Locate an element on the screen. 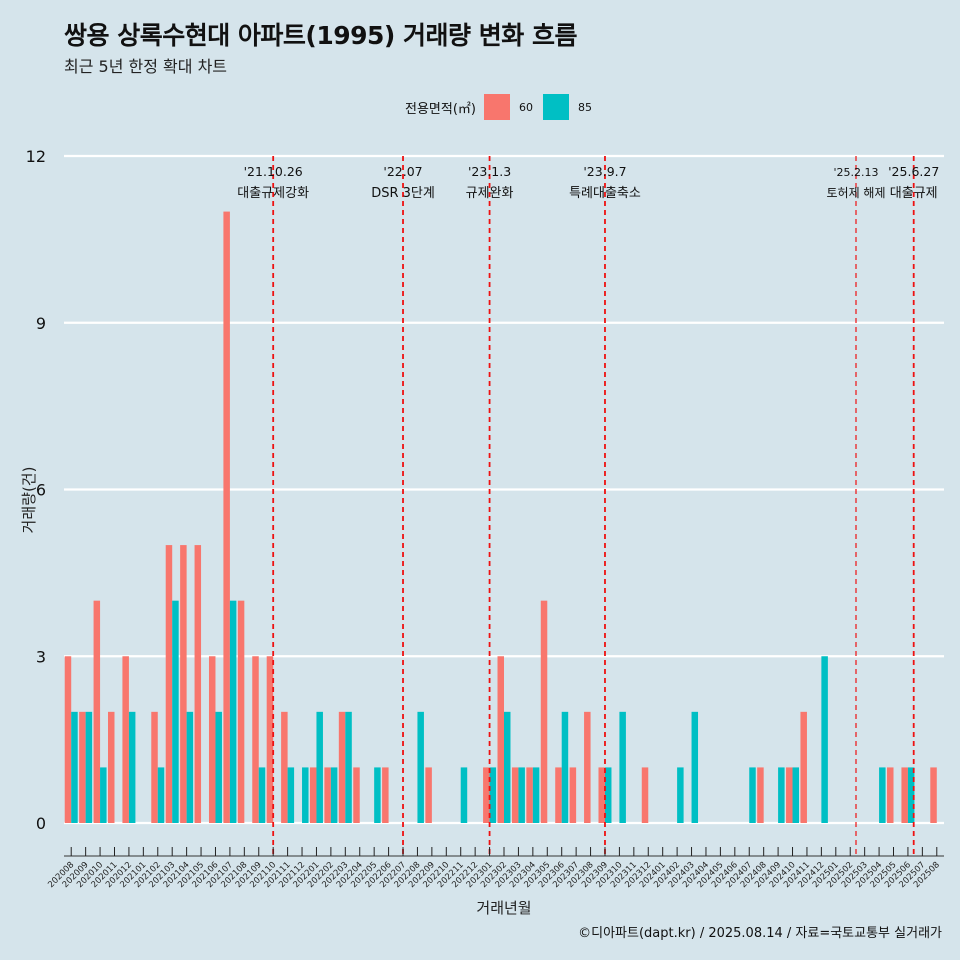 This screenshot has height=960, width=960. event-label: 토허제 해제 is located at coordinates (855, 193).